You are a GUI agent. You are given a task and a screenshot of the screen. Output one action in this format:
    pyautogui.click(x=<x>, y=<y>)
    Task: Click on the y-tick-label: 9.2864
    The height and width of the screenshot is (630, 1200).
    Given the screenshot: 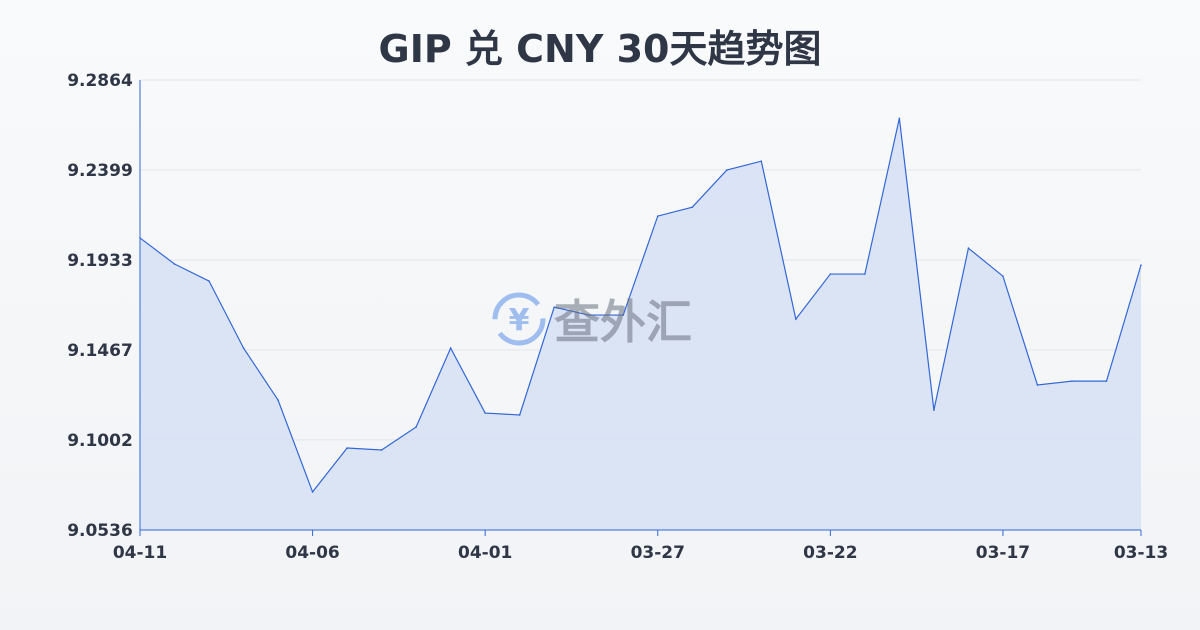 What is the action you would take?
    pyautogui.click(x=100, y=81)
    